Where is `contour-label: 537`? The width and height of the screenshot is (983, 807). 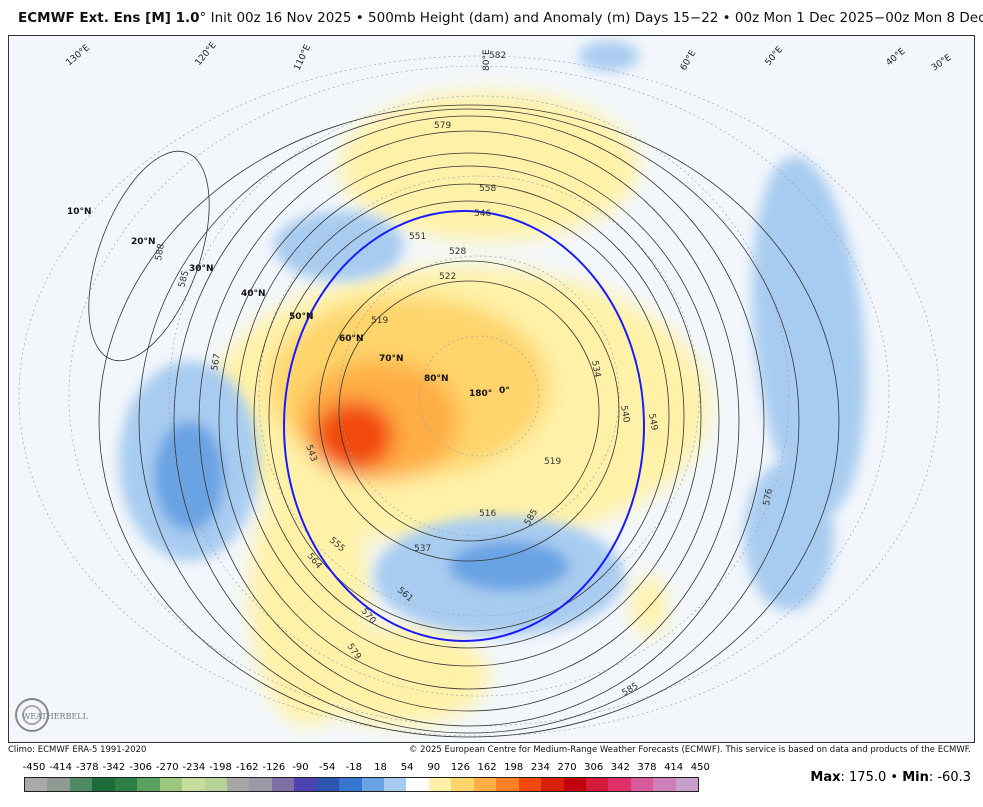
contour-label: 537 is located at coordinates (422, 549).